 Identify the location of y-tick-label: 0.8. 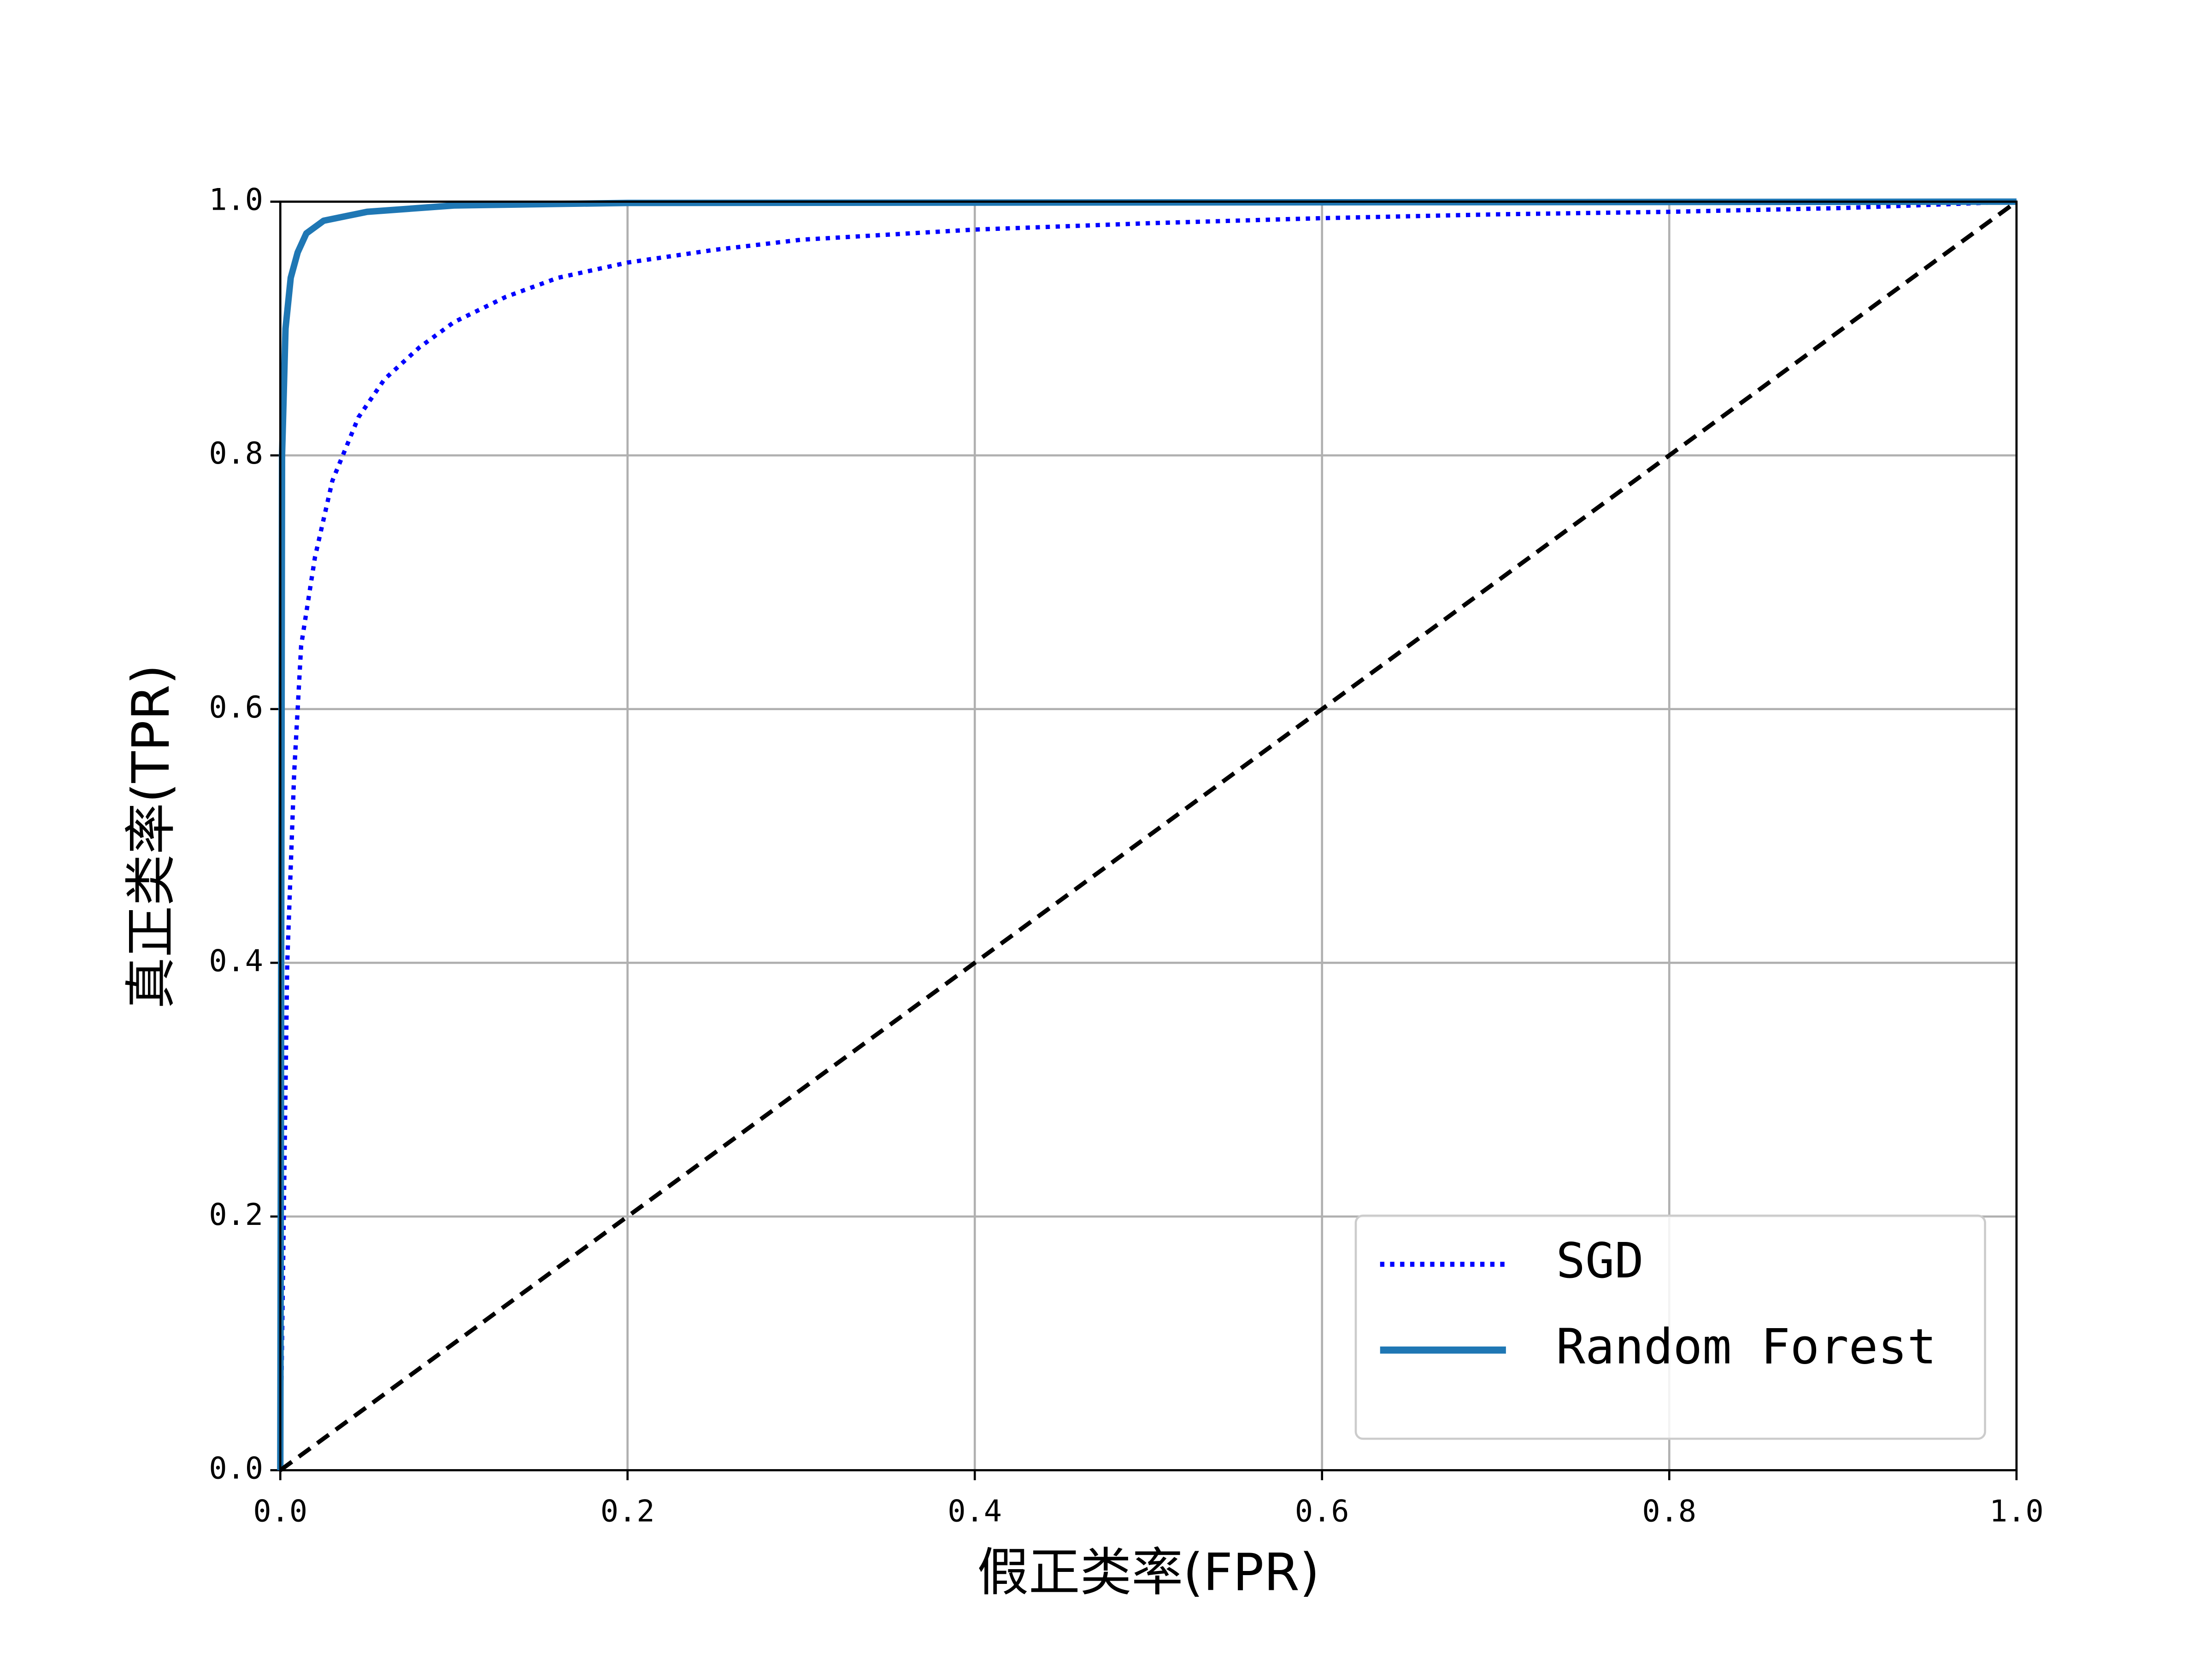
(236, 453).